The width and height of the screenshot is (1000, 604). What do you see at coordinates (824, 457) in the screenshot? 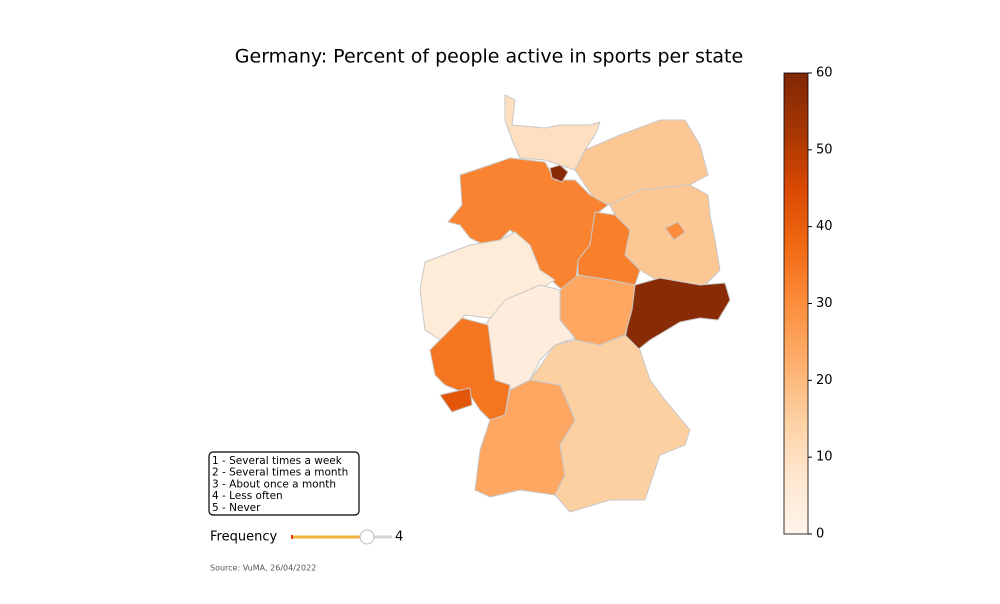
I see `colorbar-tick-label: 10` at bounding box center [824, 457].